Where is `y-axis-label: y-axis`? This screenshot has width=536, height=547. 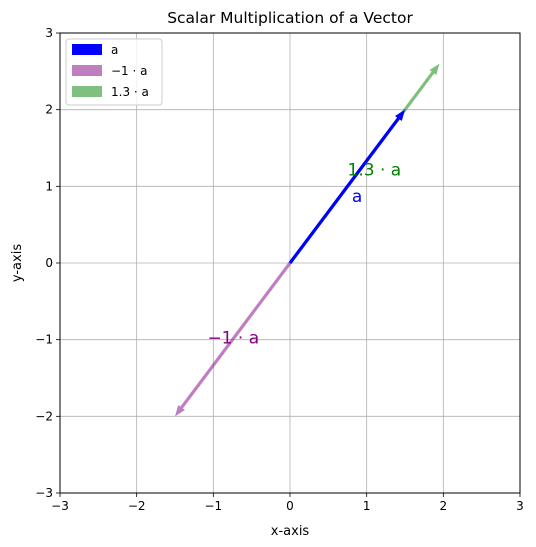 y-axis-label: y-axis is located at coordinates (17, 263).